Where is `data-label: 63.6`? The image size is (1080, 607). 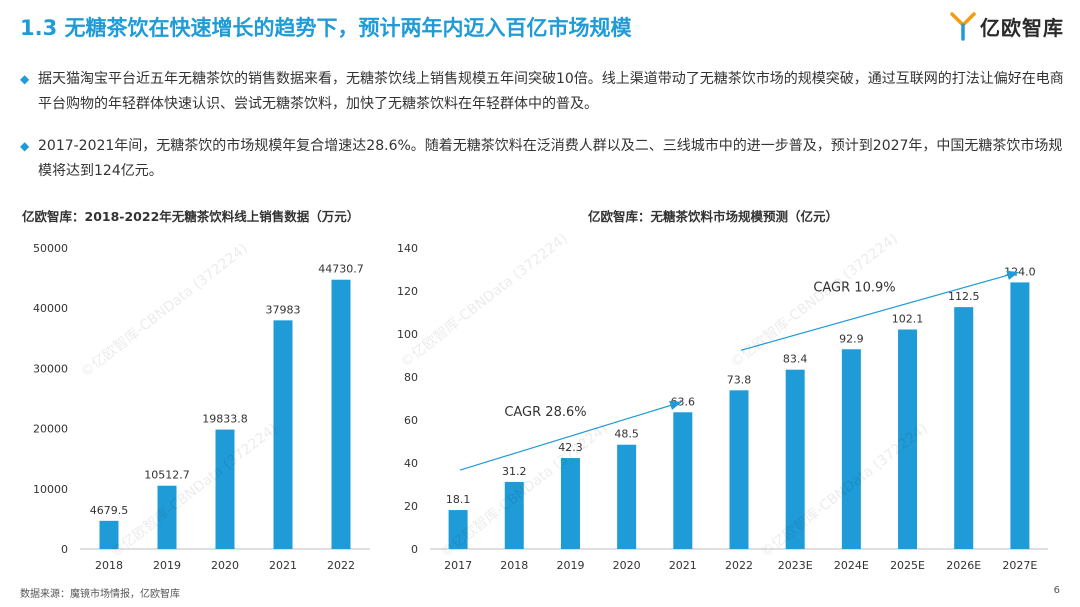 data-label: 63.6 is located at coordinates (683, 401).